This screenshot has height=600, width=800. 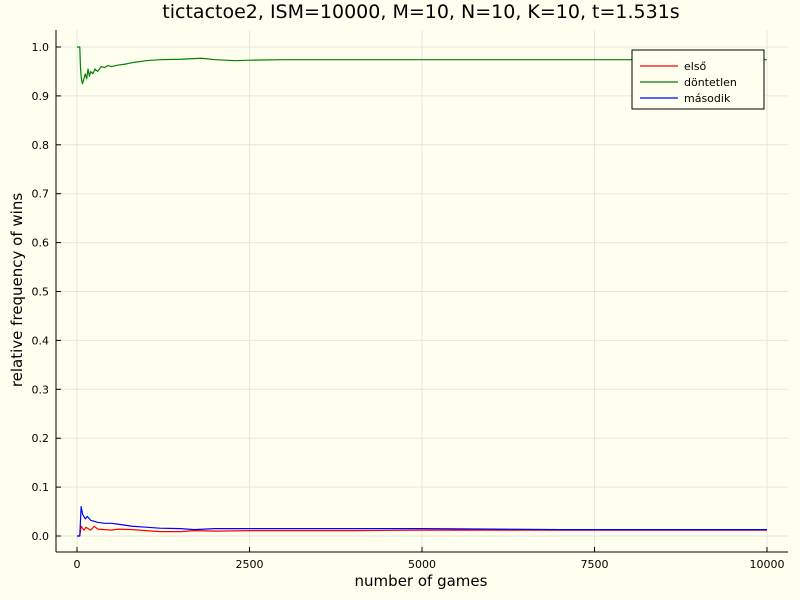 I want to click on y-axis-ticks: 0.0 0.1 0.2 0.3 0.4 0.5 0.6 0.7 0.8 0.9 1.0, so click(x=46, y=292).